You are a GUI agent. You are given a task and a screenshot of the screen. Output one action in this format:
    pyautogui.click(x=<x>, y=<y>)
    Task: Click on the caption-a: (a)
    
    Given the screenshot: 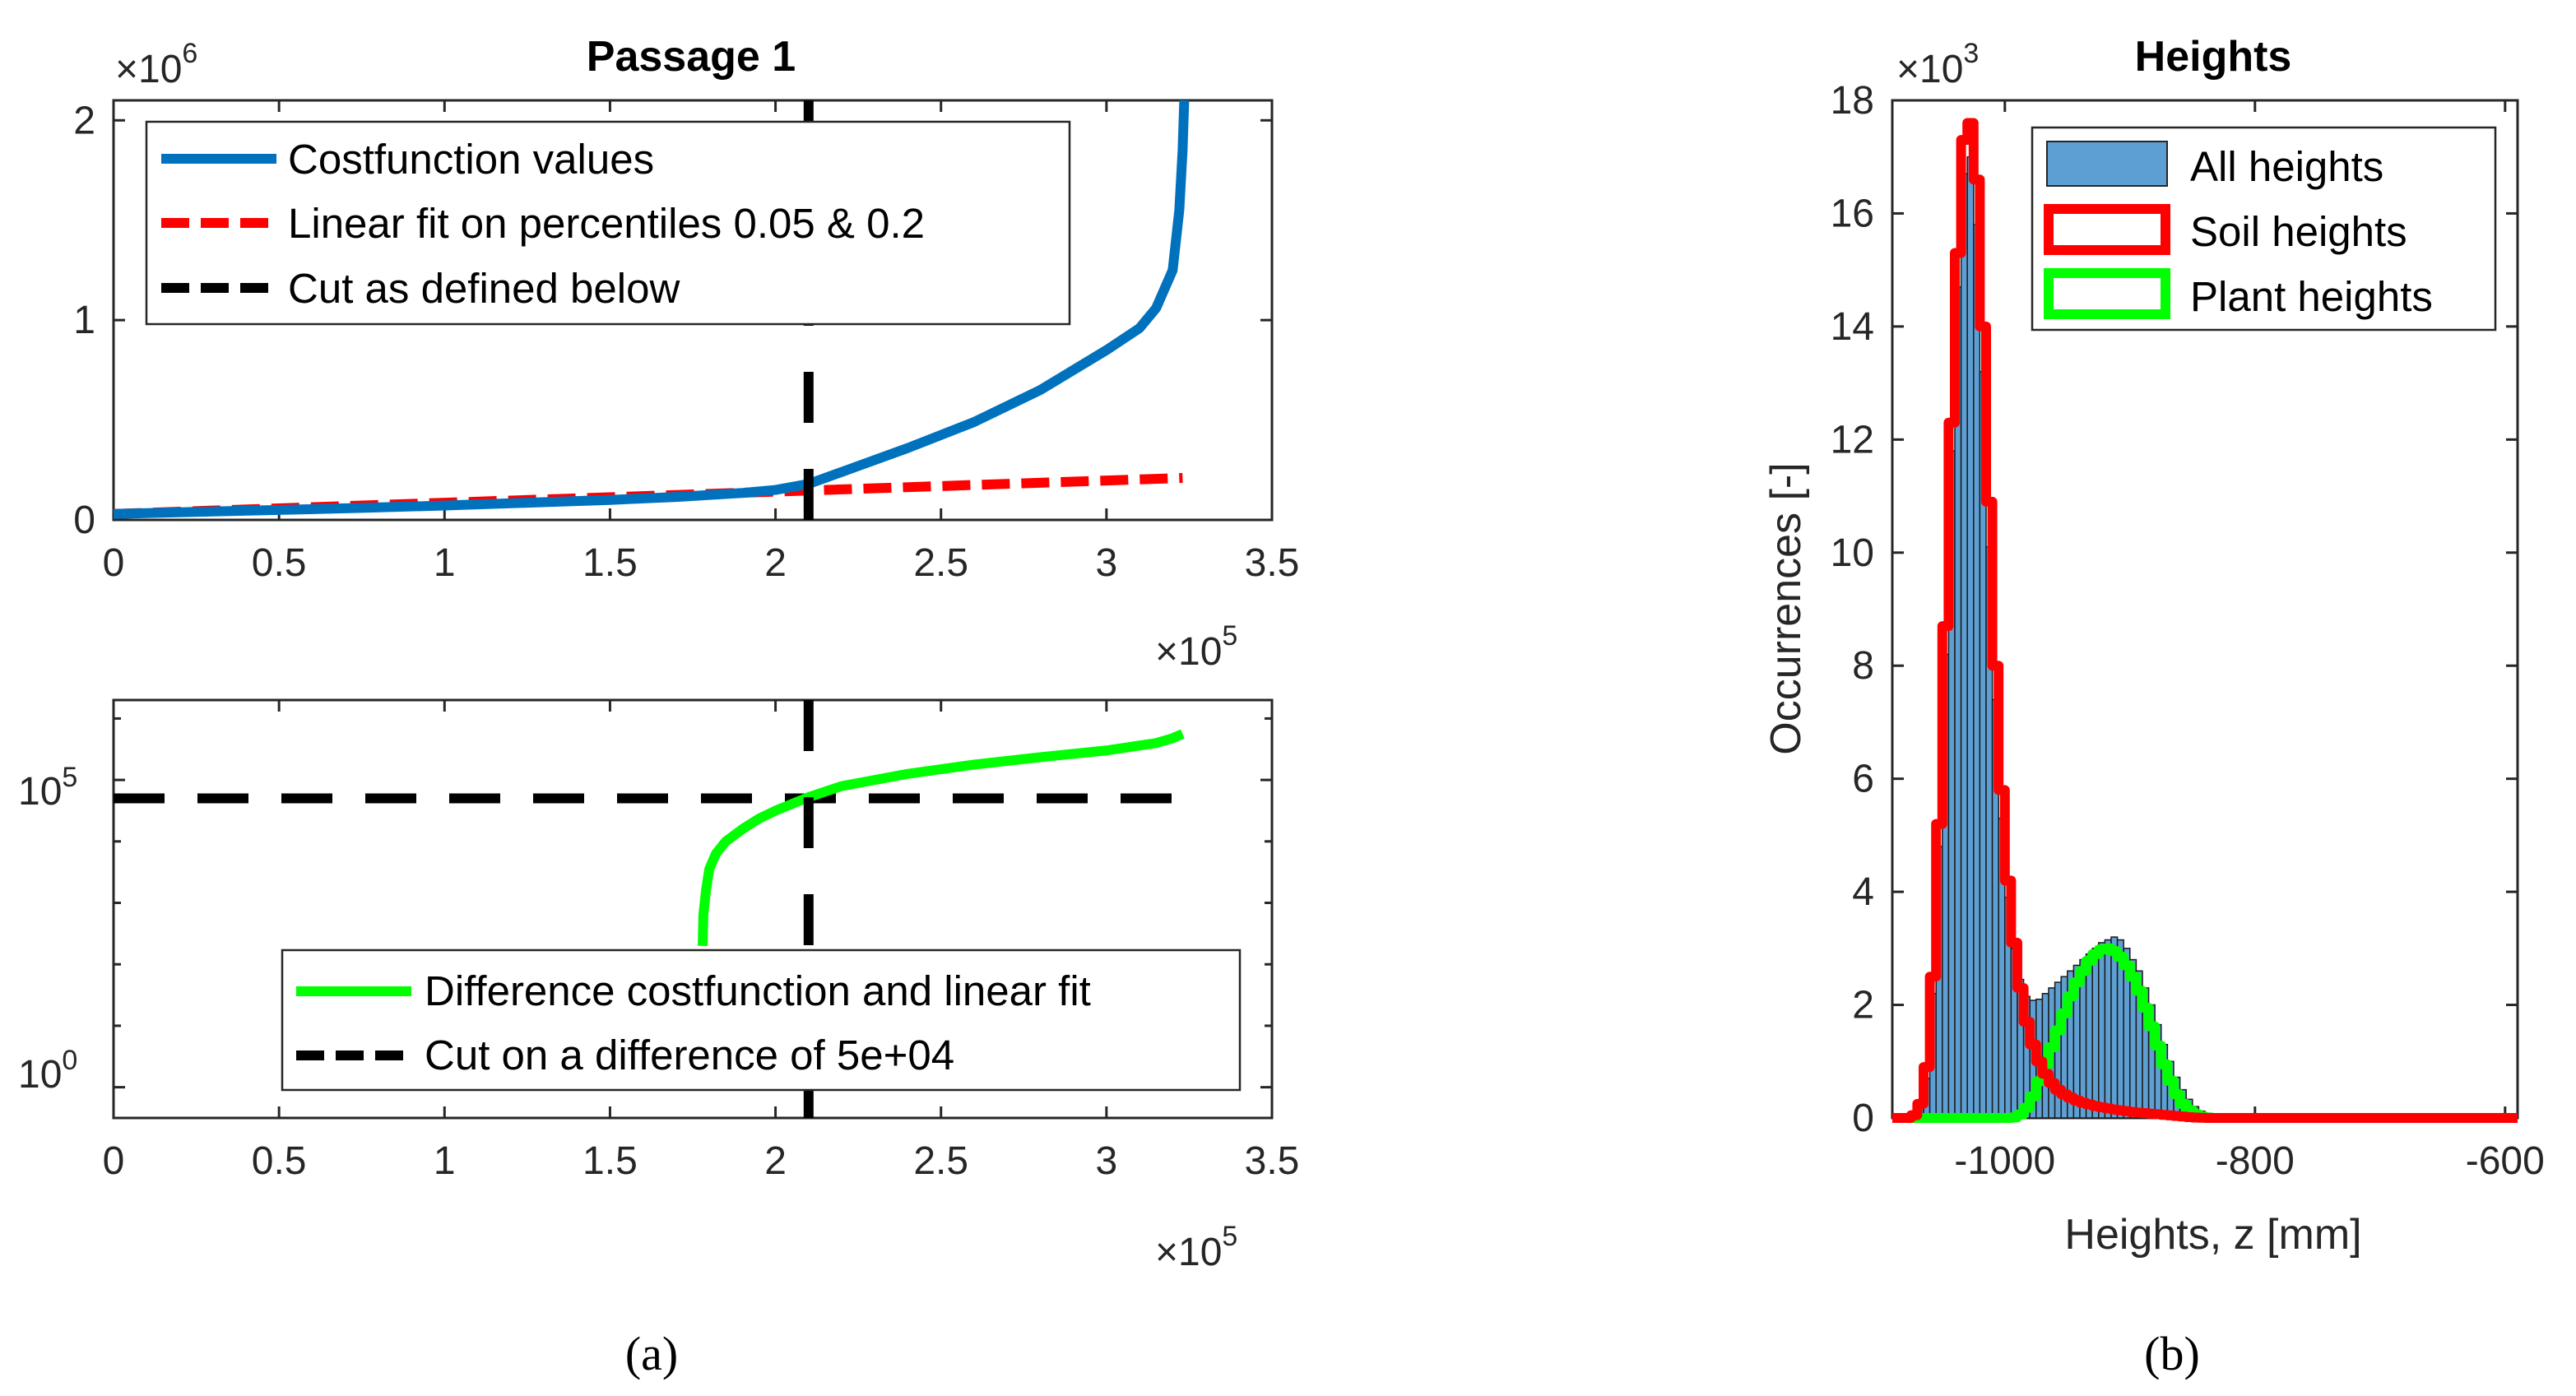 What is the action you would take?
    pyautogui.click(x=652, y=1353)
    